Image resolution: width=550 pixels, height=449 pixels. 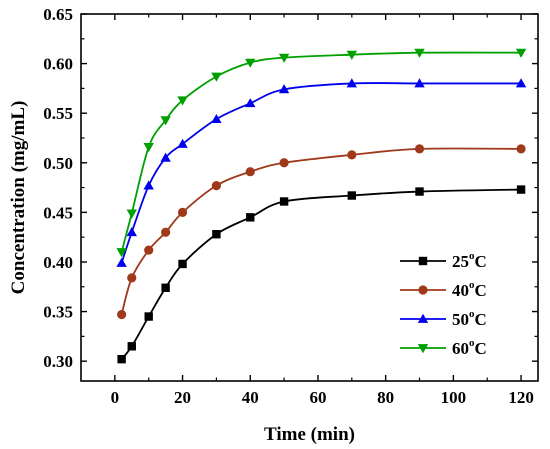 I want to click on x-tick-label: 120, so click(x=521, y=397).